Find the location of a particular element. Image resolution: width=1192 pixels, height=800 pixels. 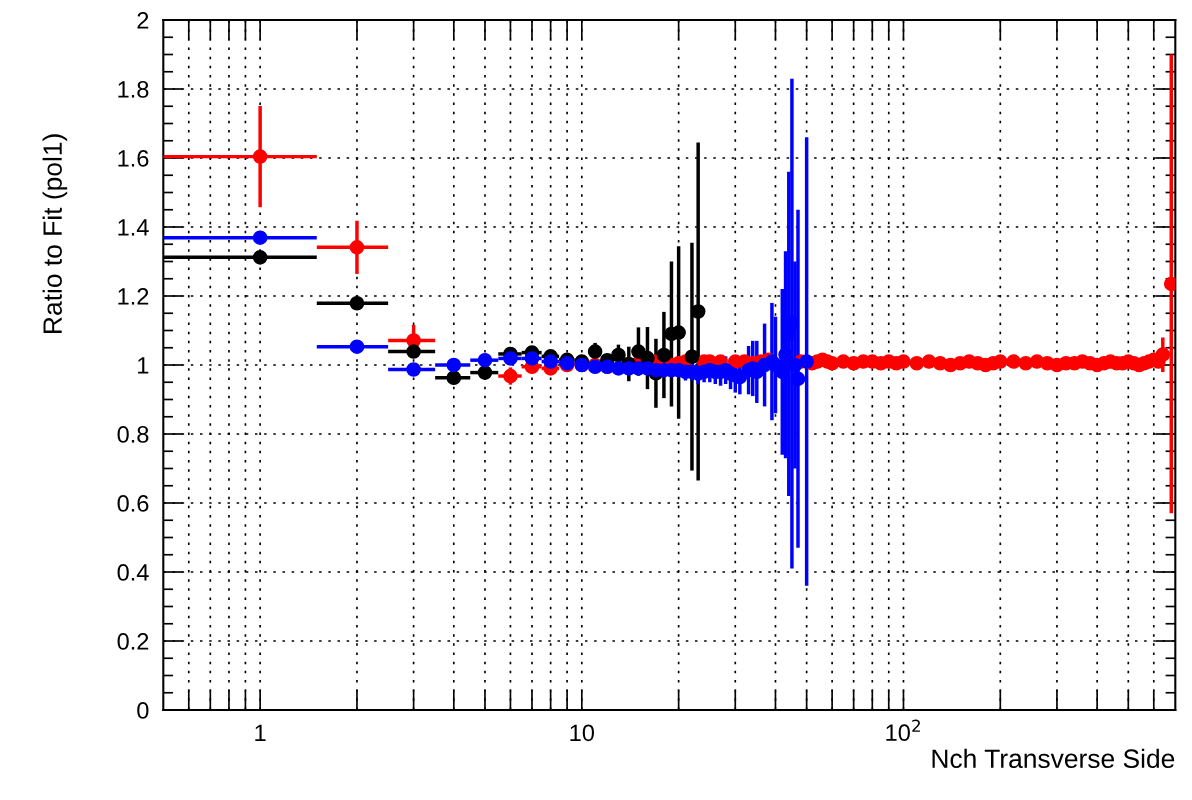

y-tick-label: 0.6 is located at coordinates (133, 503).